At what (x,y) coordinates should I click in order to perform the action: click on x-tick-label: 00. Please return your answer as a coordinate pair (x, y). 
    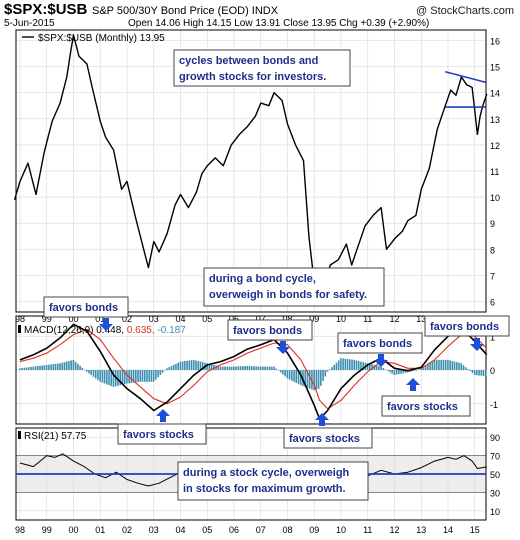
    Looking at the image, I should click on (73, 530).